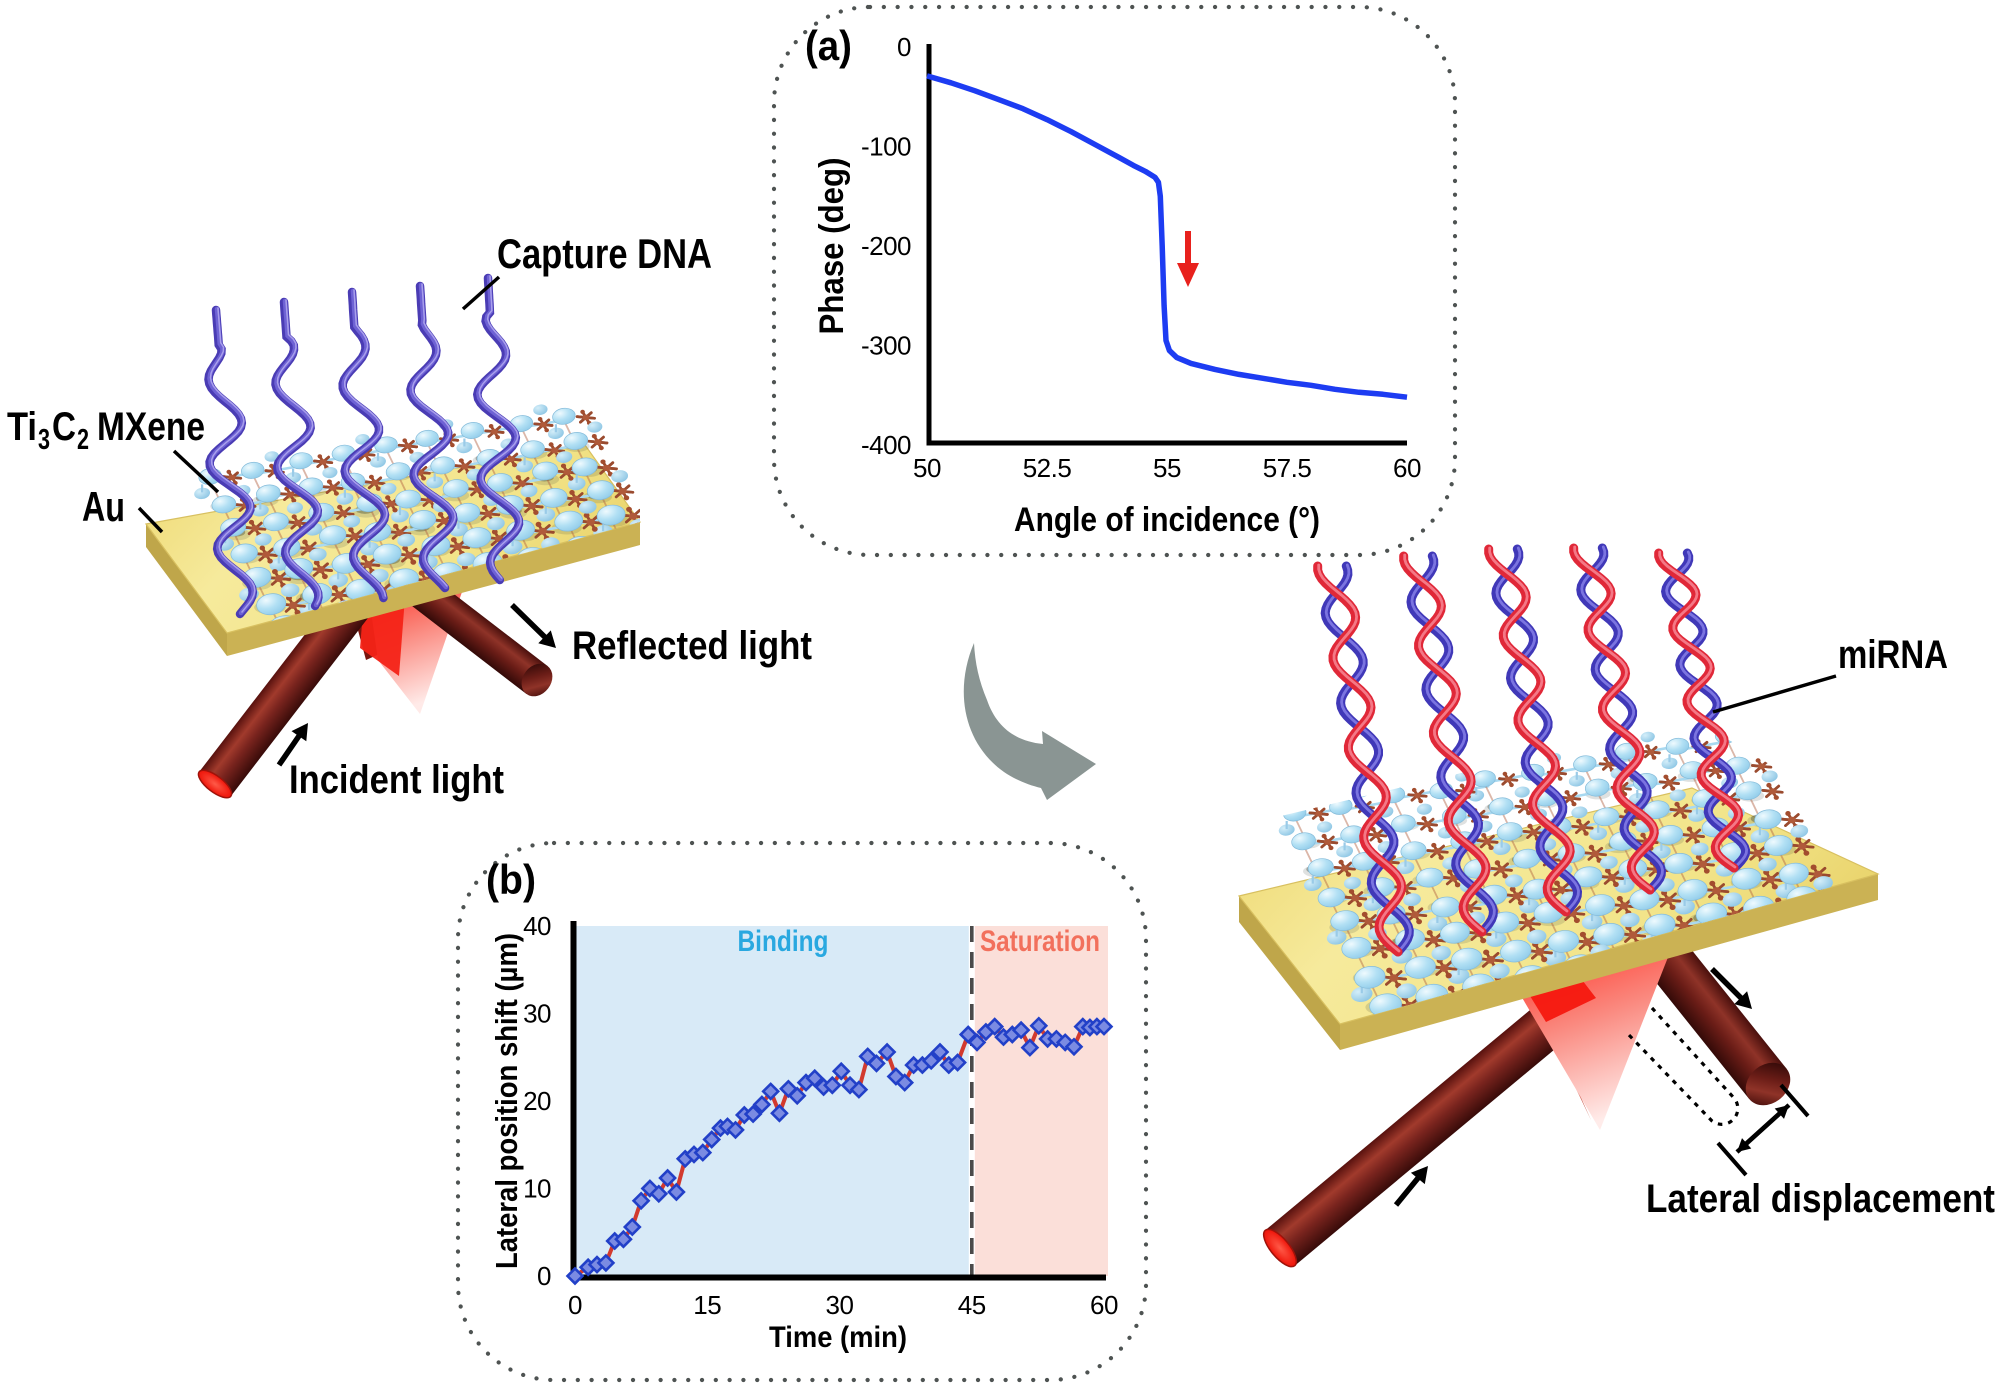  I want to click on svg-text: 20, so click(537, 1101).